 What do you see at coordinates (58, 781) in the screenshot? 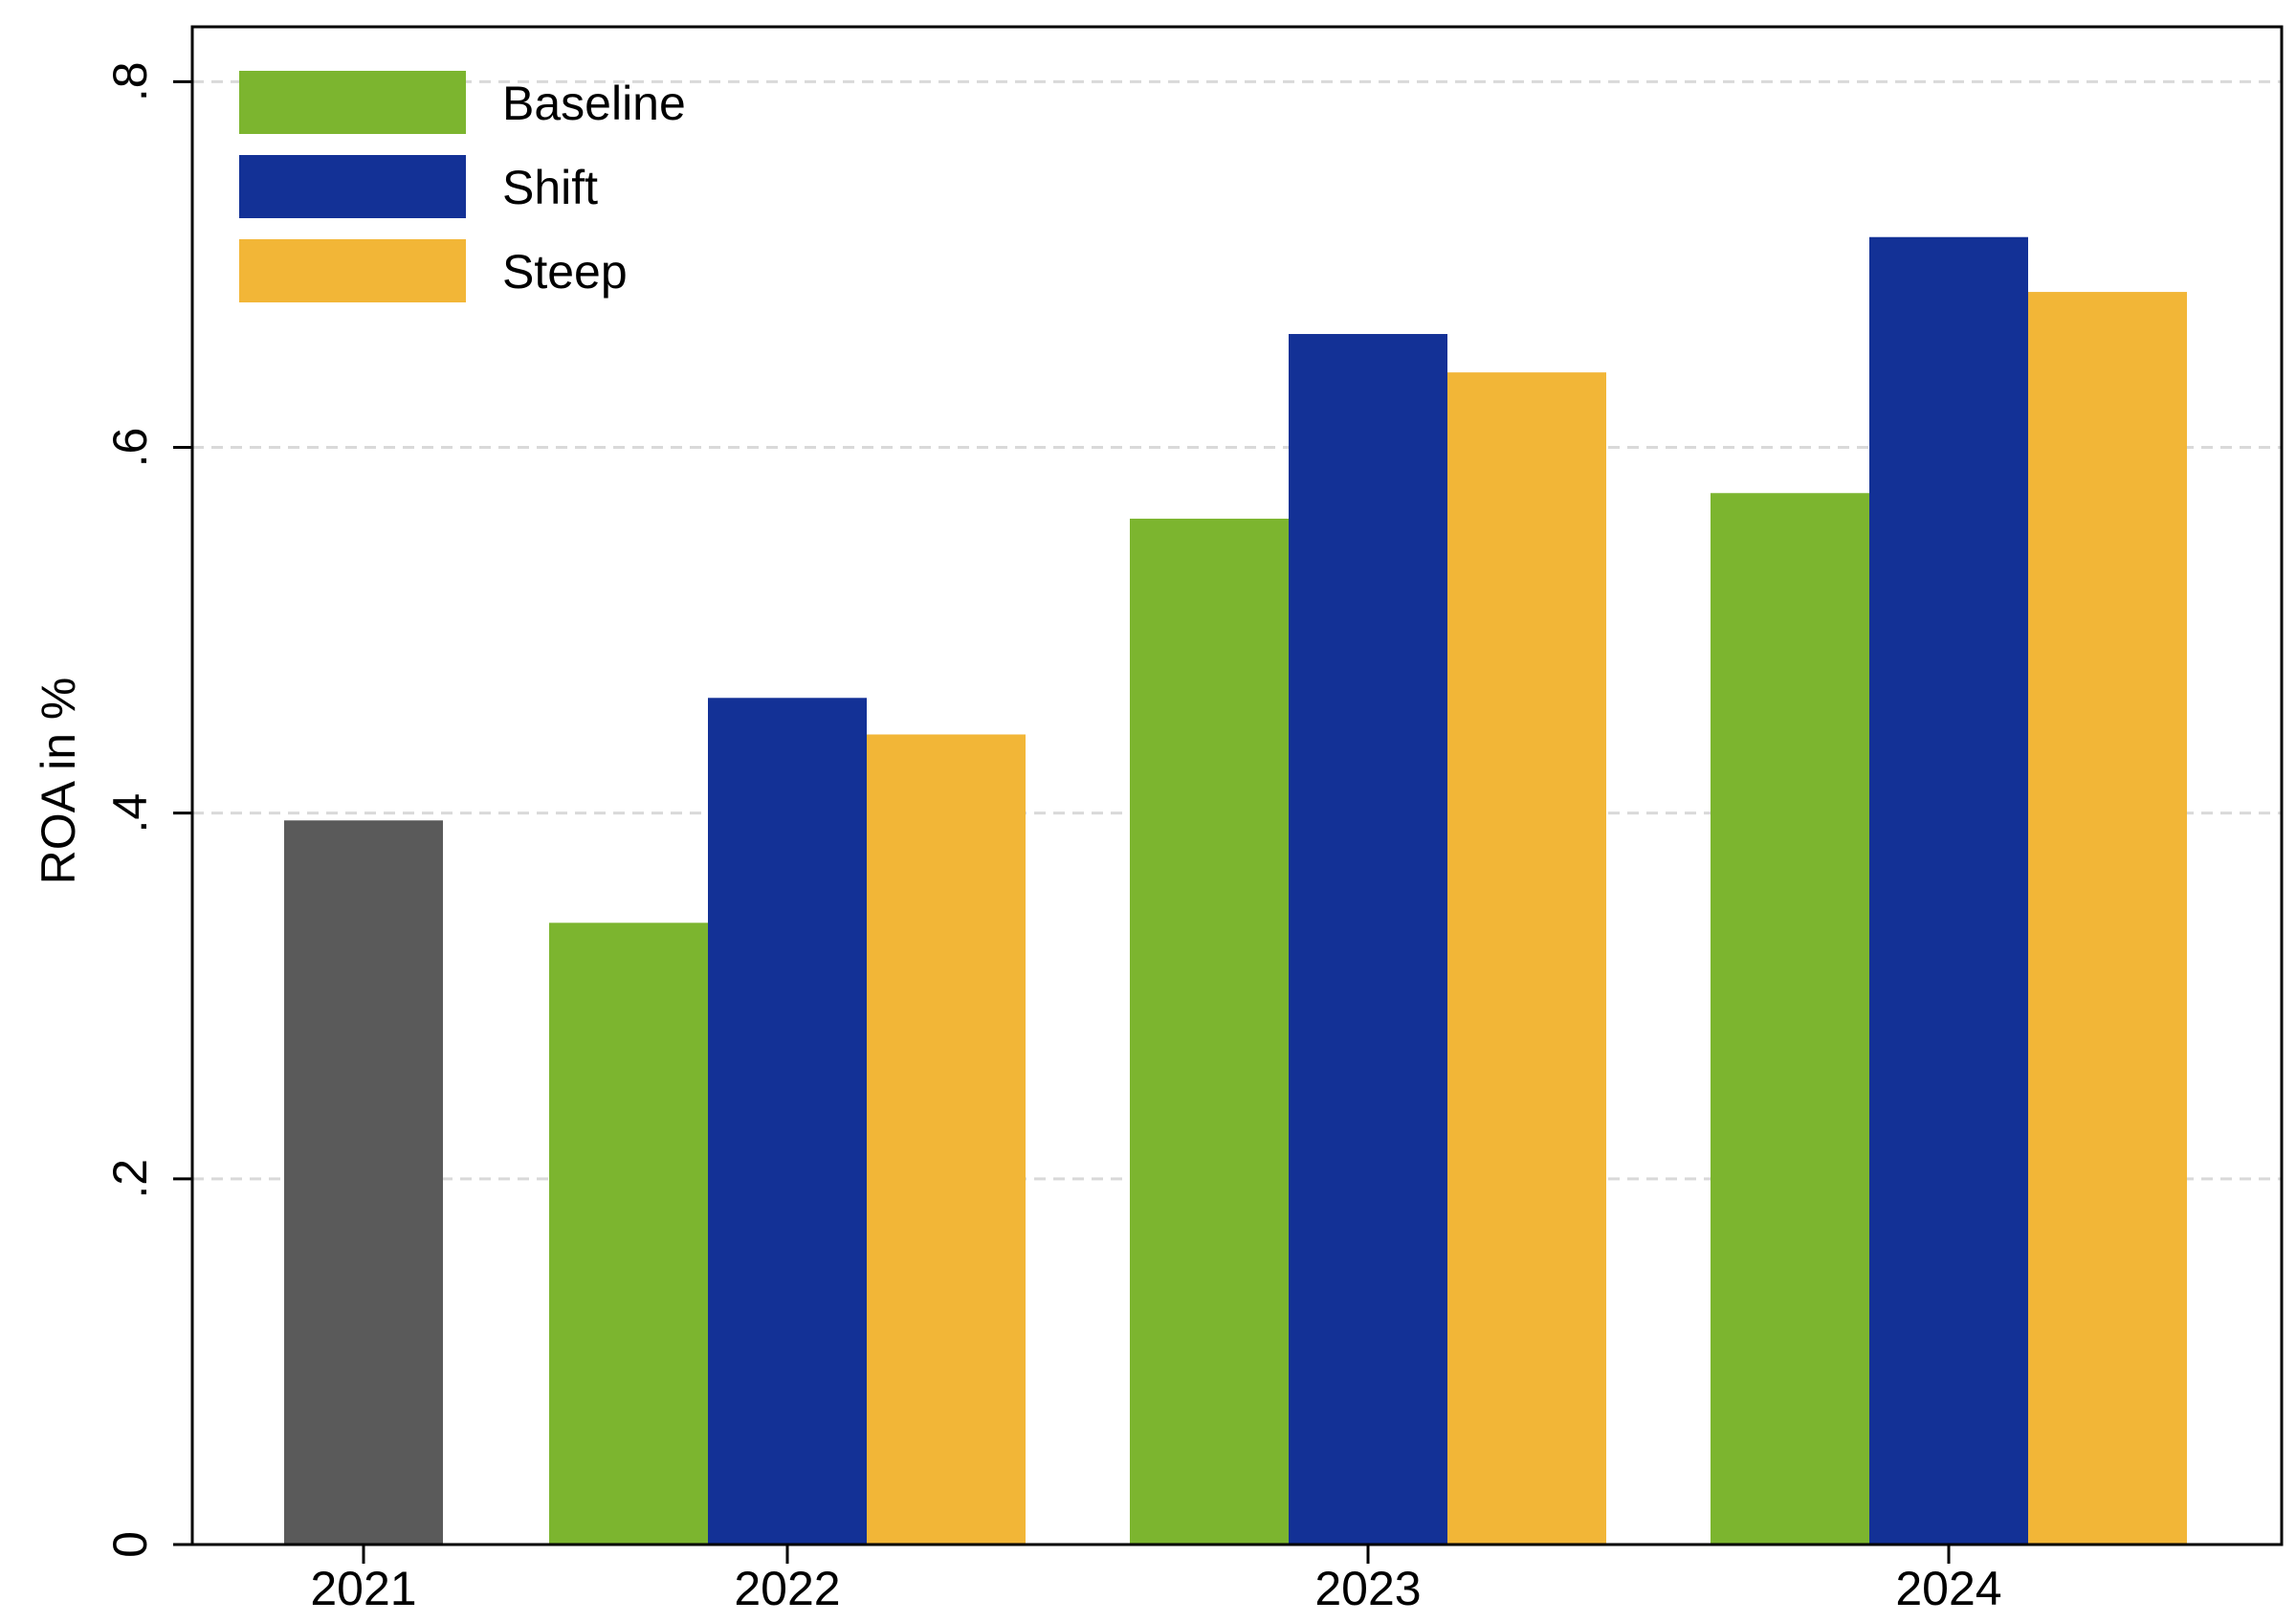
I see `y-axis-label: ROA in %` at bounding box center [58, 781].